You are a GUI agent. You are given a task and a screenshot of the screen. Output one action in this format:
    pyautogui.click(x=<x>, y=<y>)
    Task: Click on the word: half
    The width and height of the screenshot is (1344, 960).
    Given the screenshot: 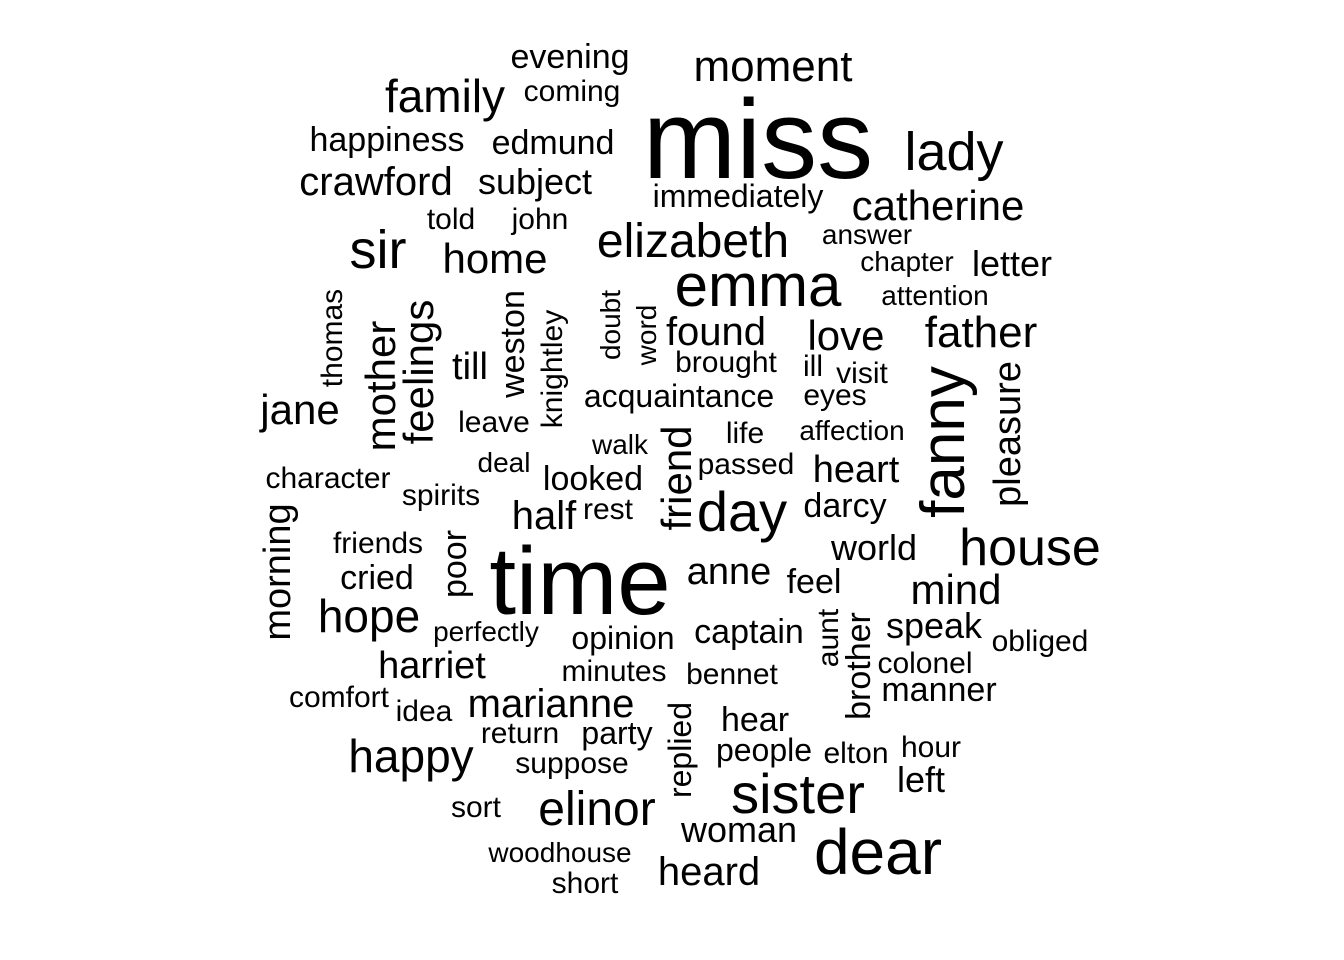 What is the action you would take?
    pyautogui.click(x=544, y=516)
    